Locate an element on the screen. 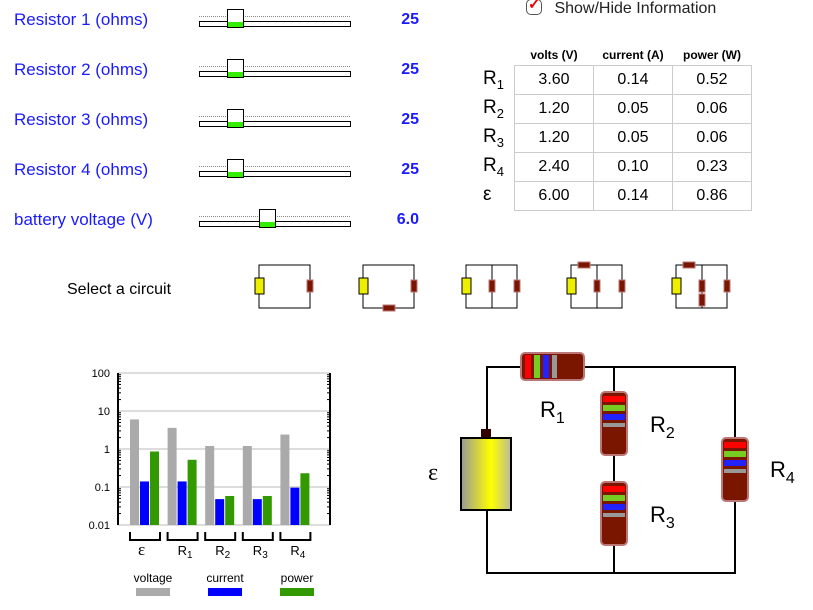 This screenshot has width=813, height=610. row-label: R4 is located at coordinates (493, 167).